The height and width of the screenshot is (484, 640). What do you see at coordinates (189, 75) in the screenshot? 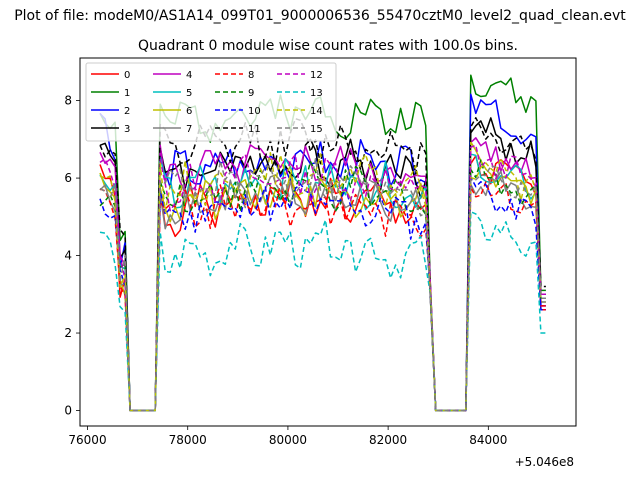
I see `legend-label-4: 4` at bounding box center [189, 75].